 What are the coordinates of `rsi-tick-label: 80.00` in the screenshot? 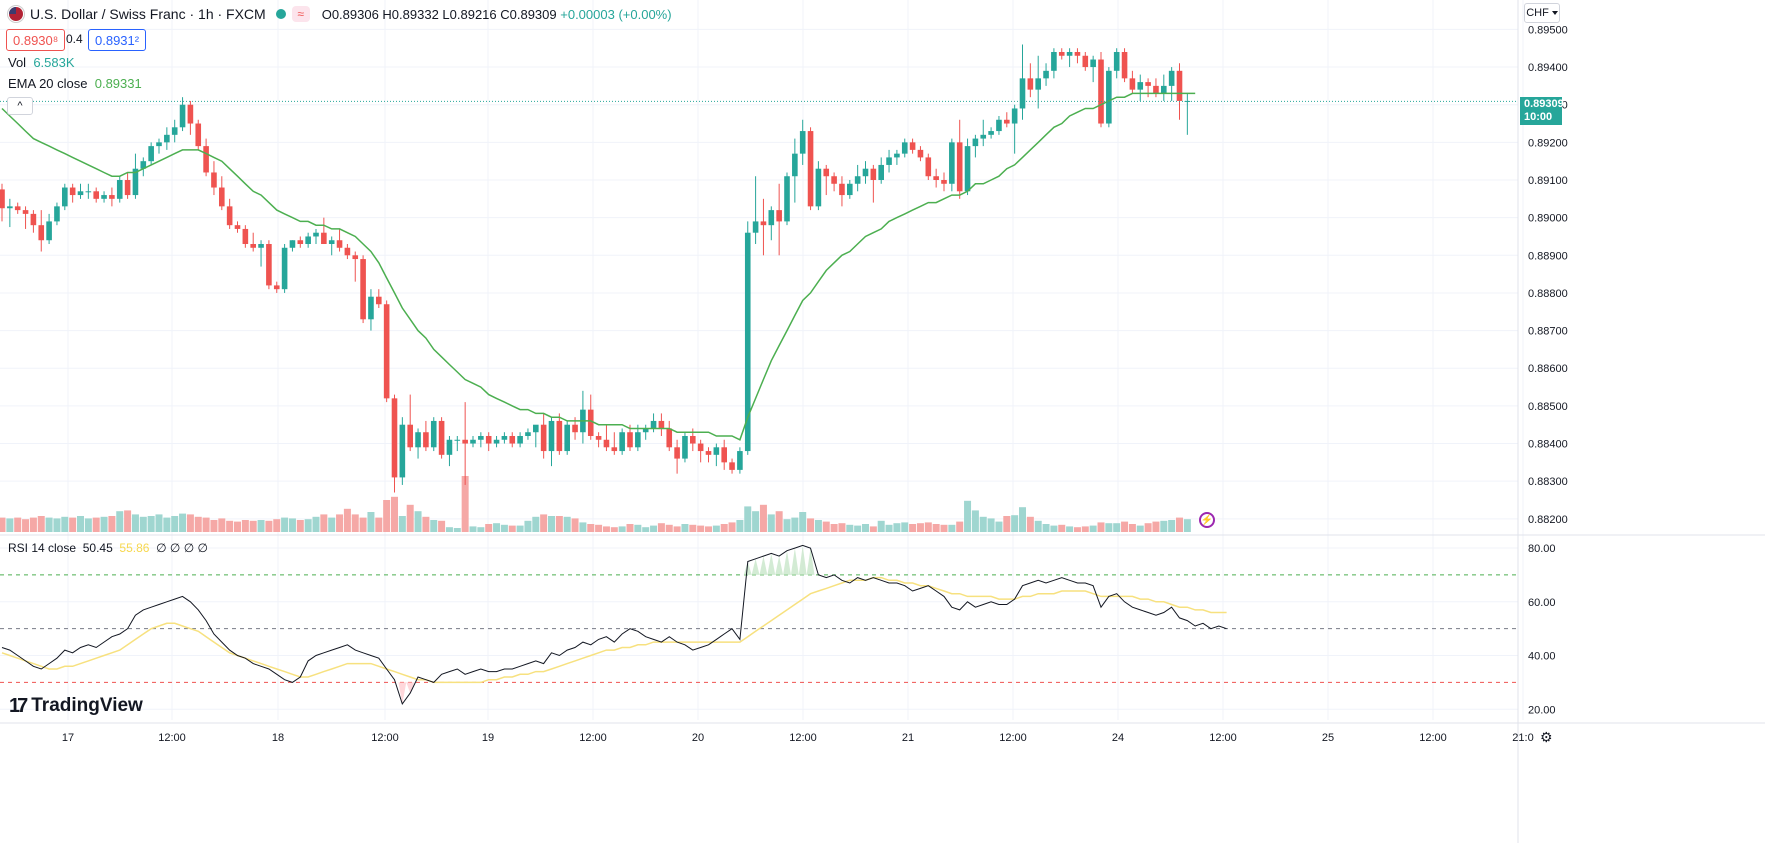 It's located at (1542, 549).